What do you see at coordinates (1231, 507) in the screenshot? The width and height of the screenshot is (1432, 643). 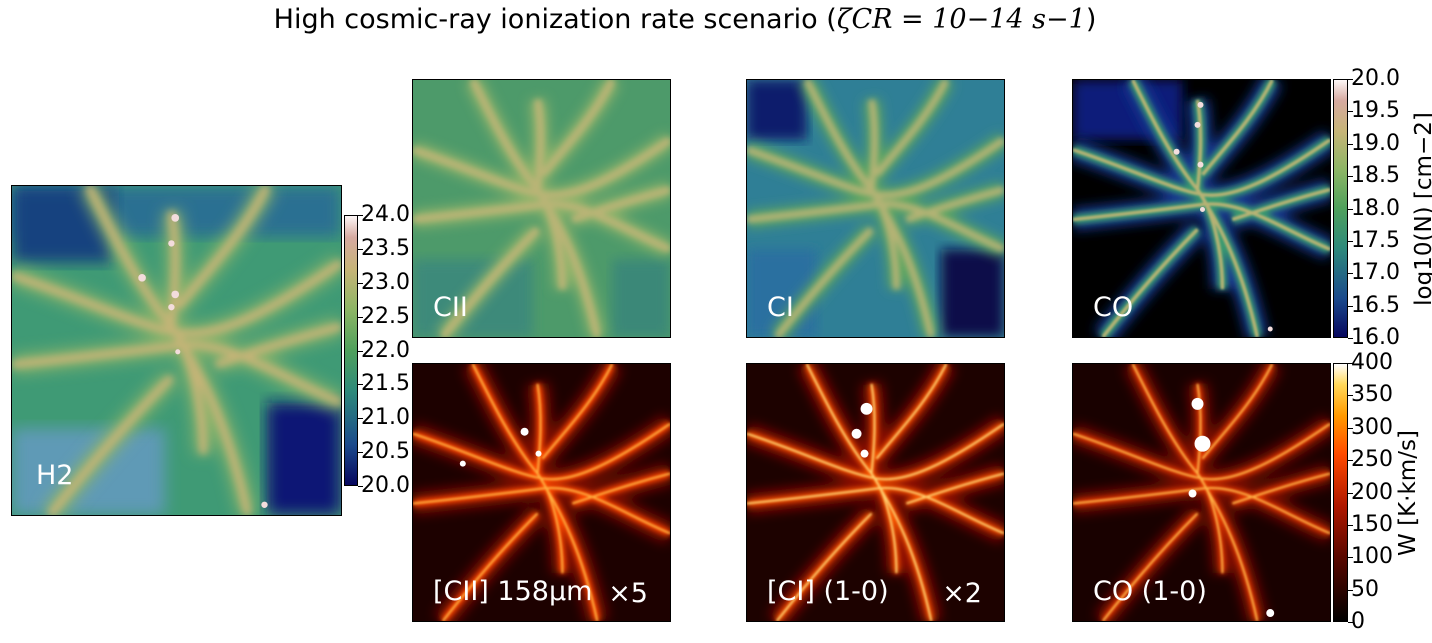 I see `co-line-bright` at bounding box center [1231, 507].